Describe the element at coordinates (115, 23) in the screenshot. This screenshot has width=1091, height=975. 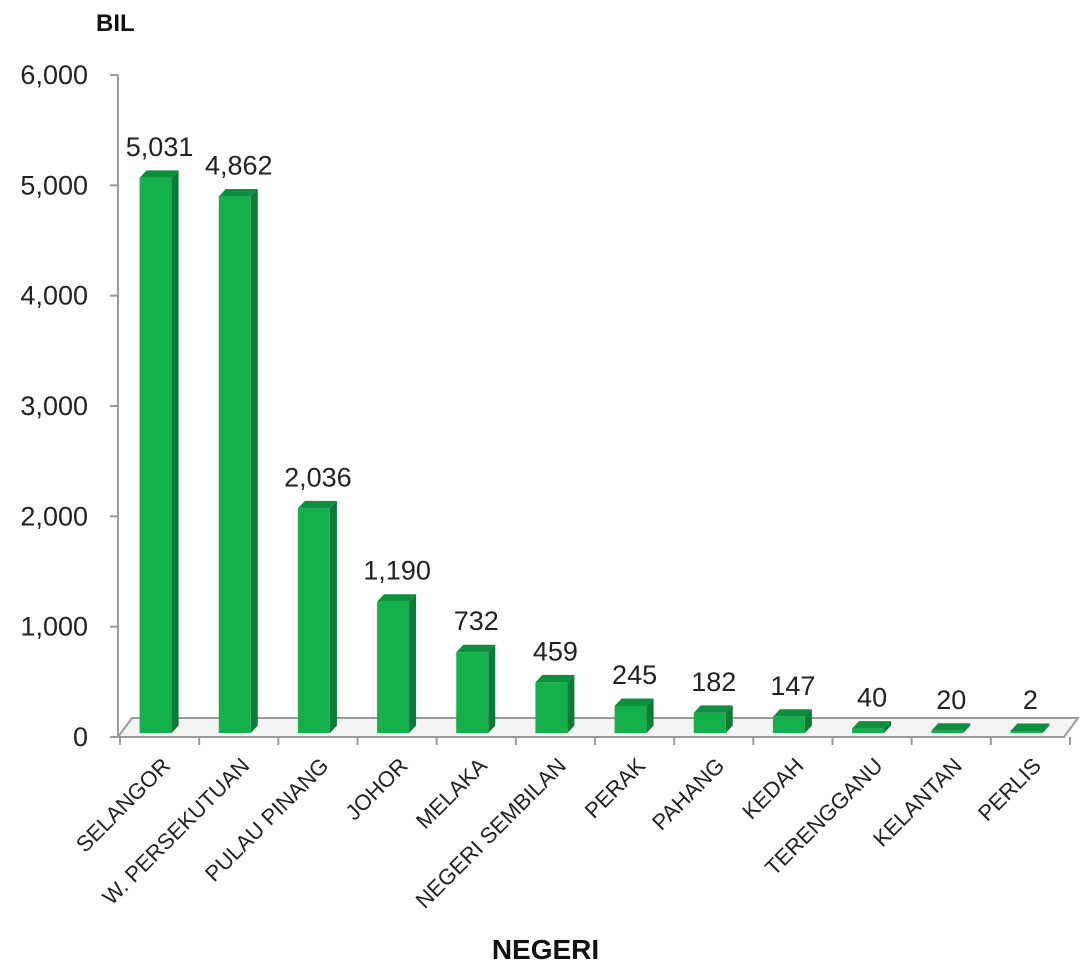
I see `y-axis-title: BIL` at that location.